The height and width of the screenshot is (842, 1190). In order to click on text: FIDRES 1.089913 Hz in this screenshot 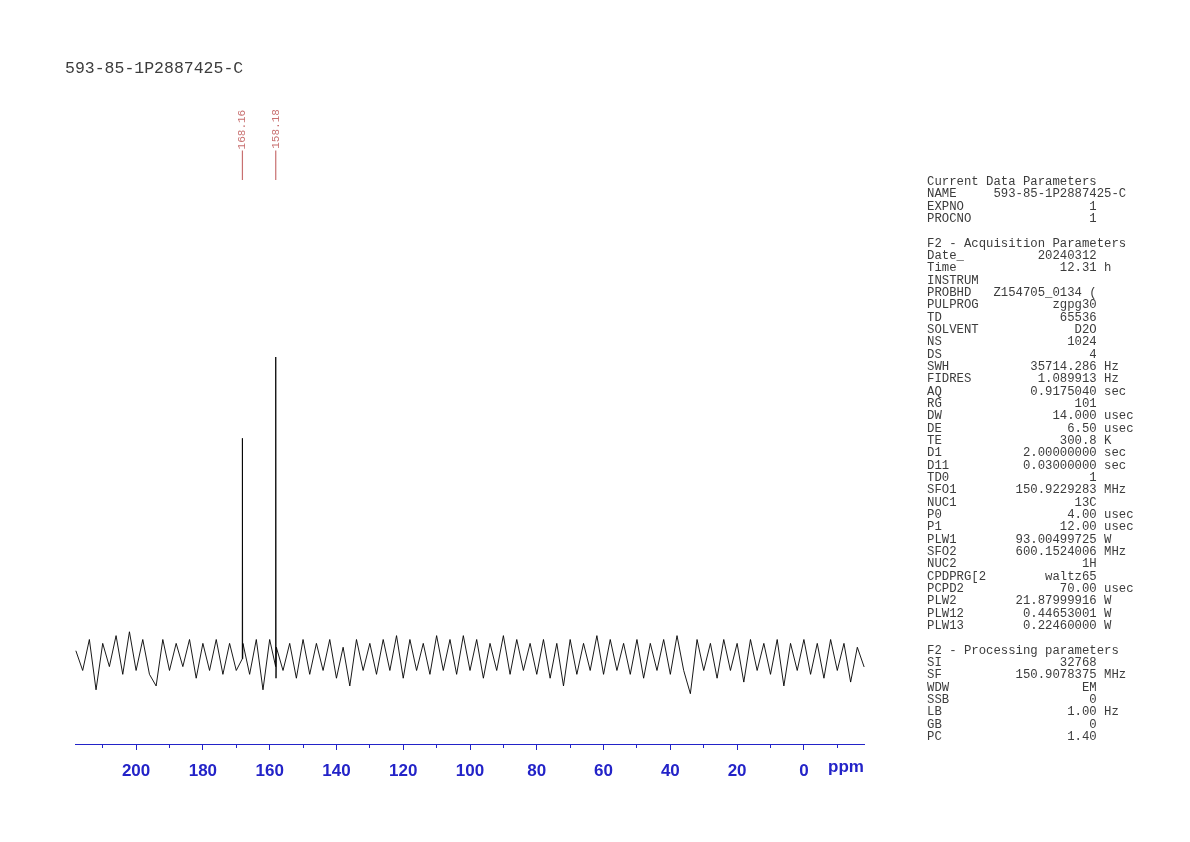, I will do `click(1023, 379)`.